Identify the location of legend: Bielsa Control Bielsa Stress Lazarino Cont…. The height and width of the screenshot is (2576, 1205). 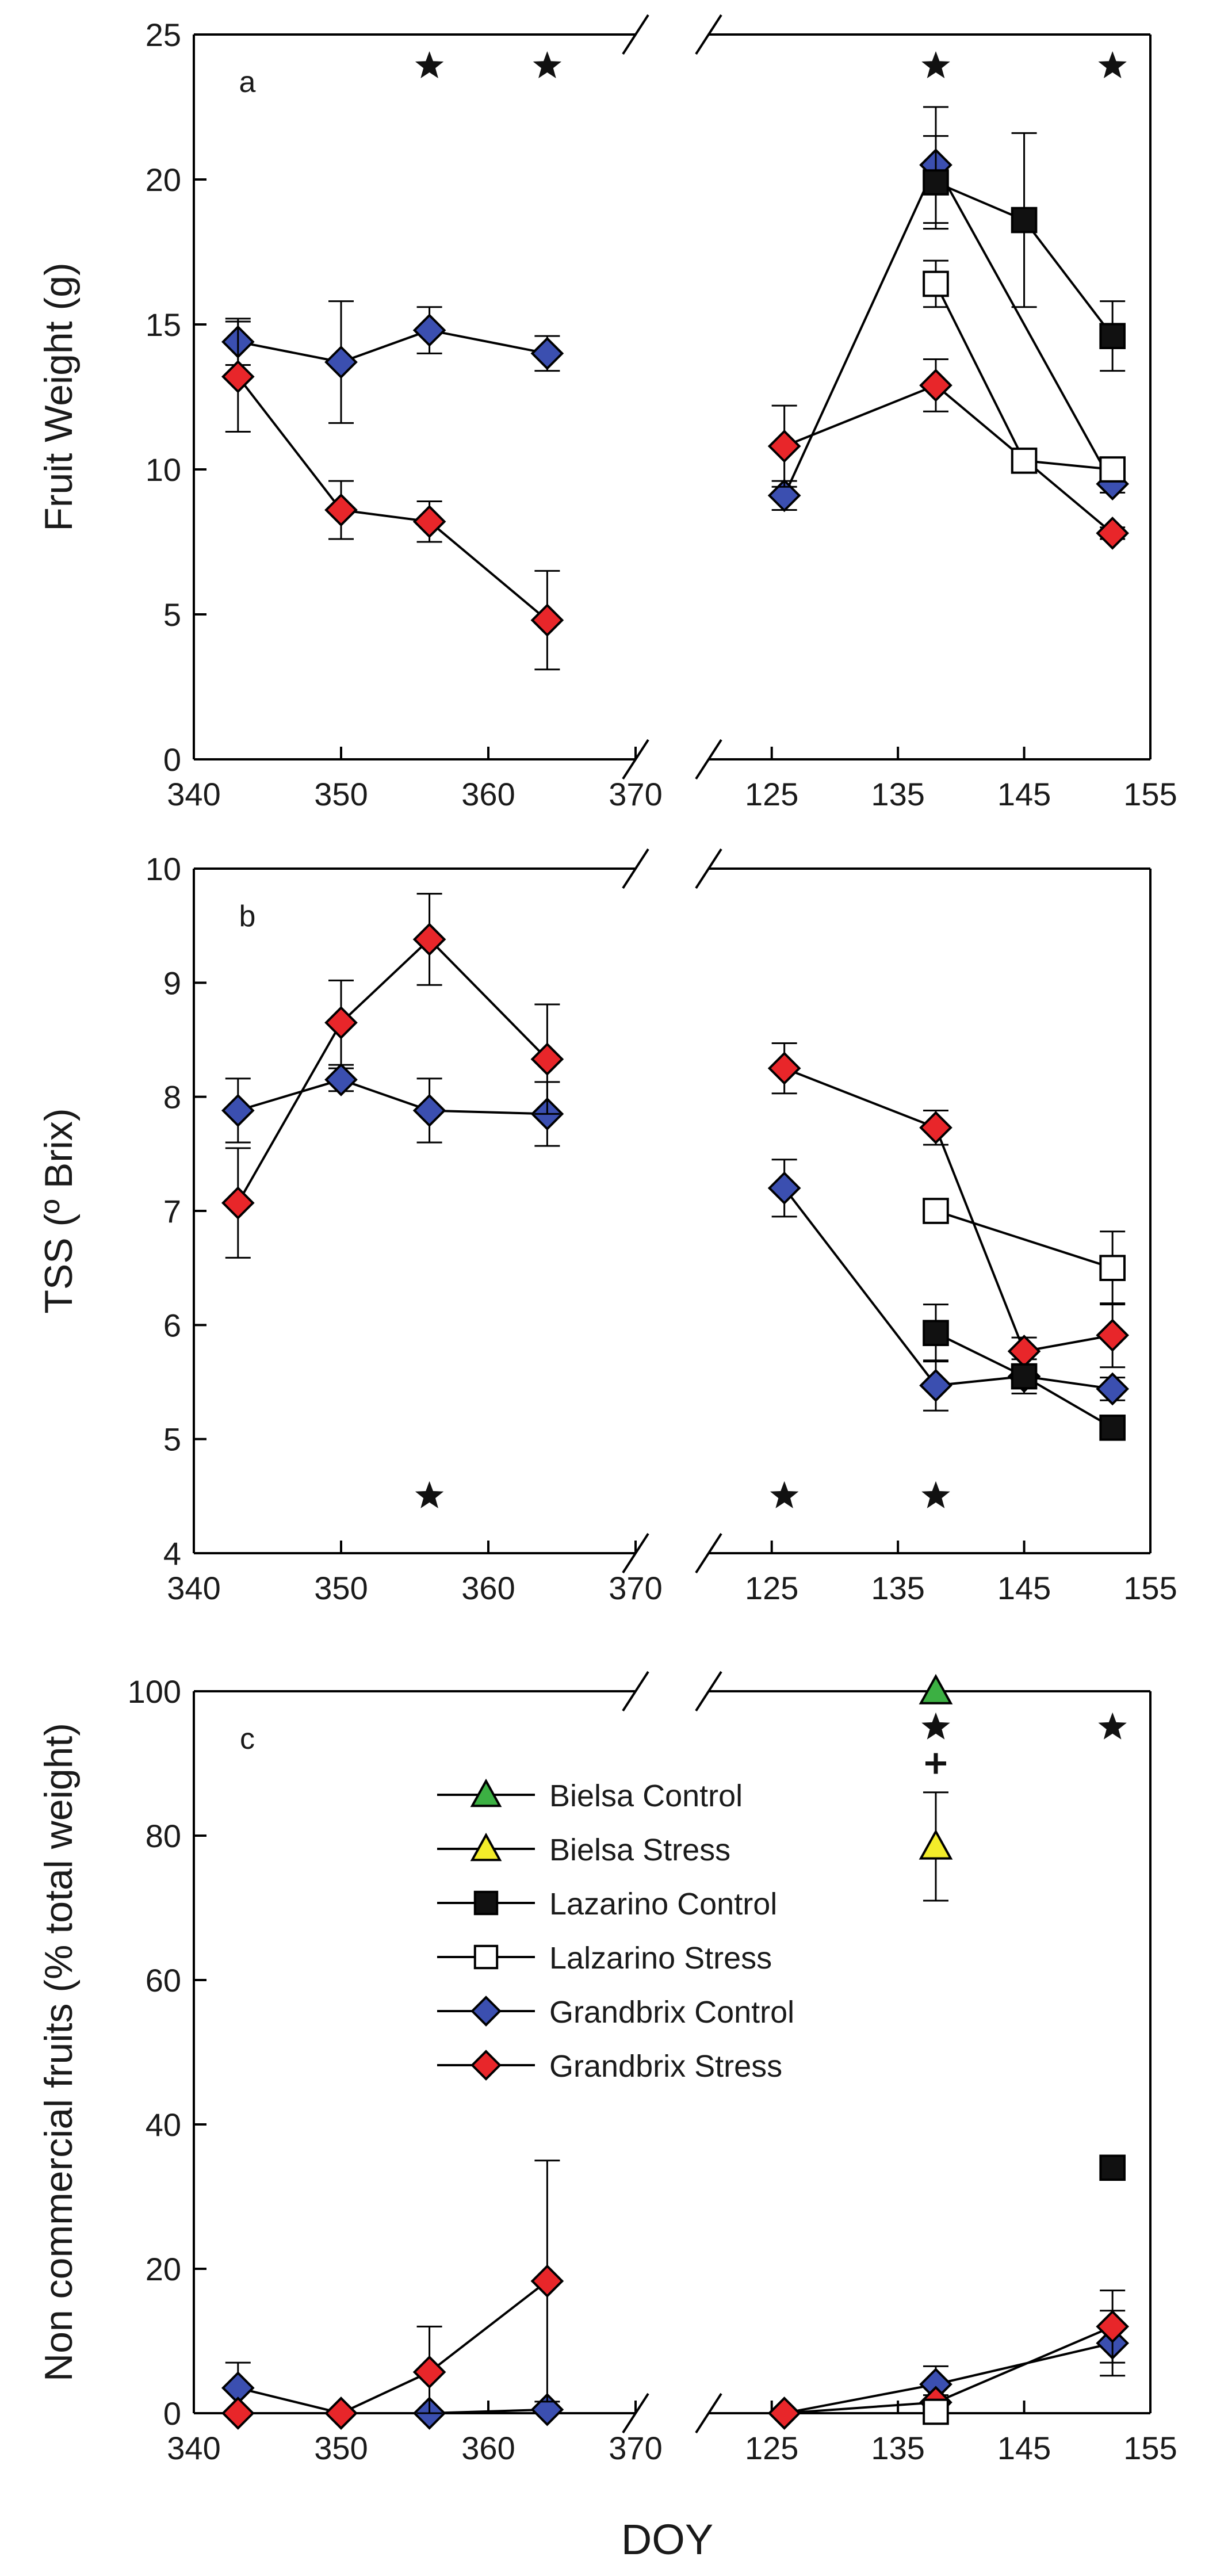
(615, 1931).